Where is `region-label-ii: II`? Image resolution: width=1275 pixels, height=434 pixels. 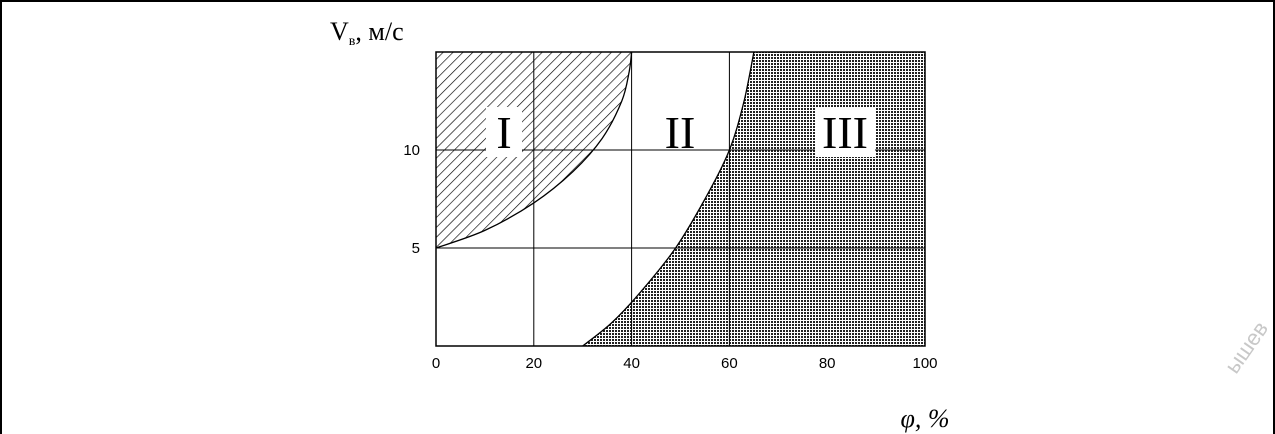
region-label-ii: II is located at coordinates (680, 132).